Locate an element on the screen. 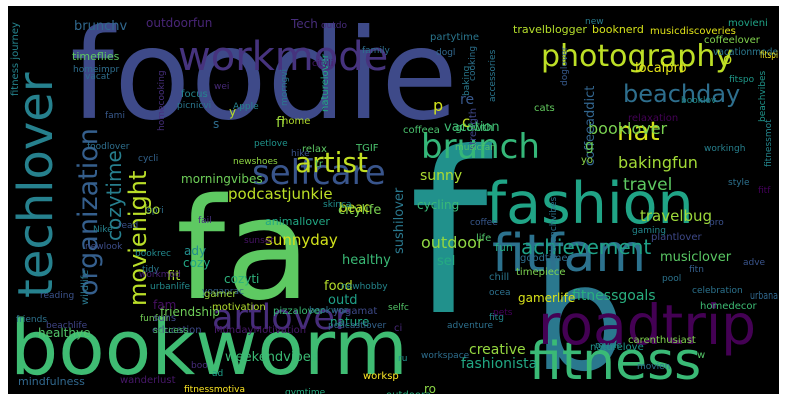 This screenshot has width=790, height=405. word-goodtimes: goodtimes is located at coordinates (546, 258).